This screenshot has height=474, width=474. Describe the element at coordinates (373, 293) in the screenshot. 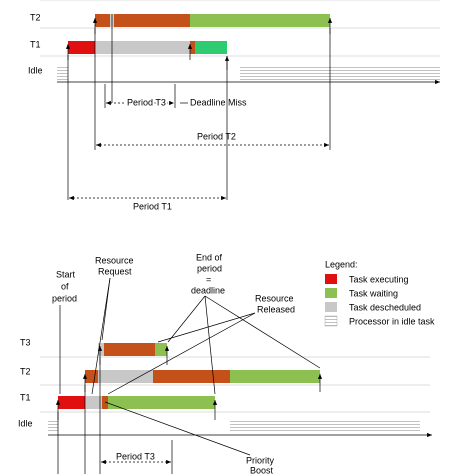

I see `legend-item: Task waiting` at that location.